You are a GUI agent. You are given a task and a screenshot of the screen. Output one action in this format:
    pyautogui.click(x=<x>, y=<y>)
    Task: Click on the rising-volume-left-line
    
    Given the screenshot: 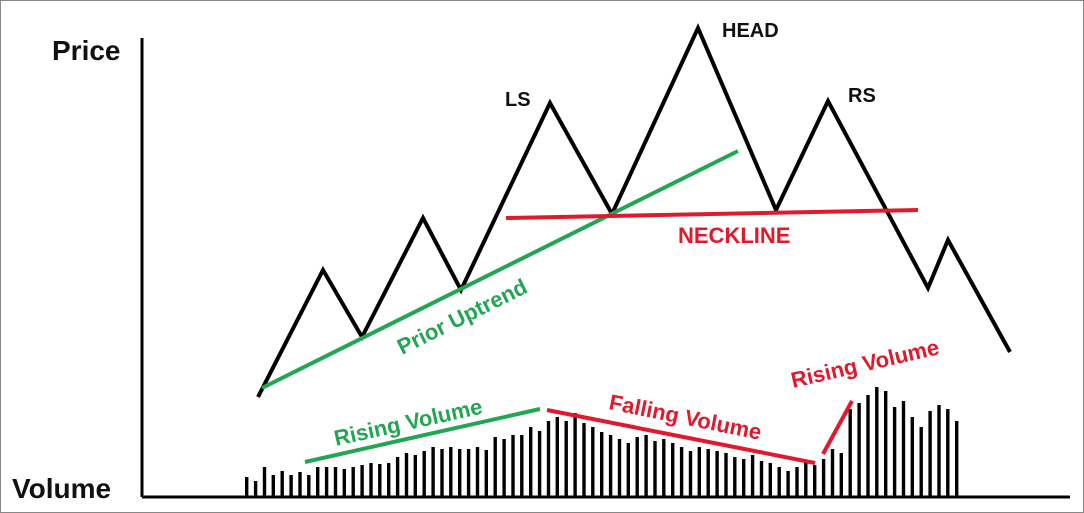 What is the action you would take?
    pyautogui.click(x=422, y=435)
    